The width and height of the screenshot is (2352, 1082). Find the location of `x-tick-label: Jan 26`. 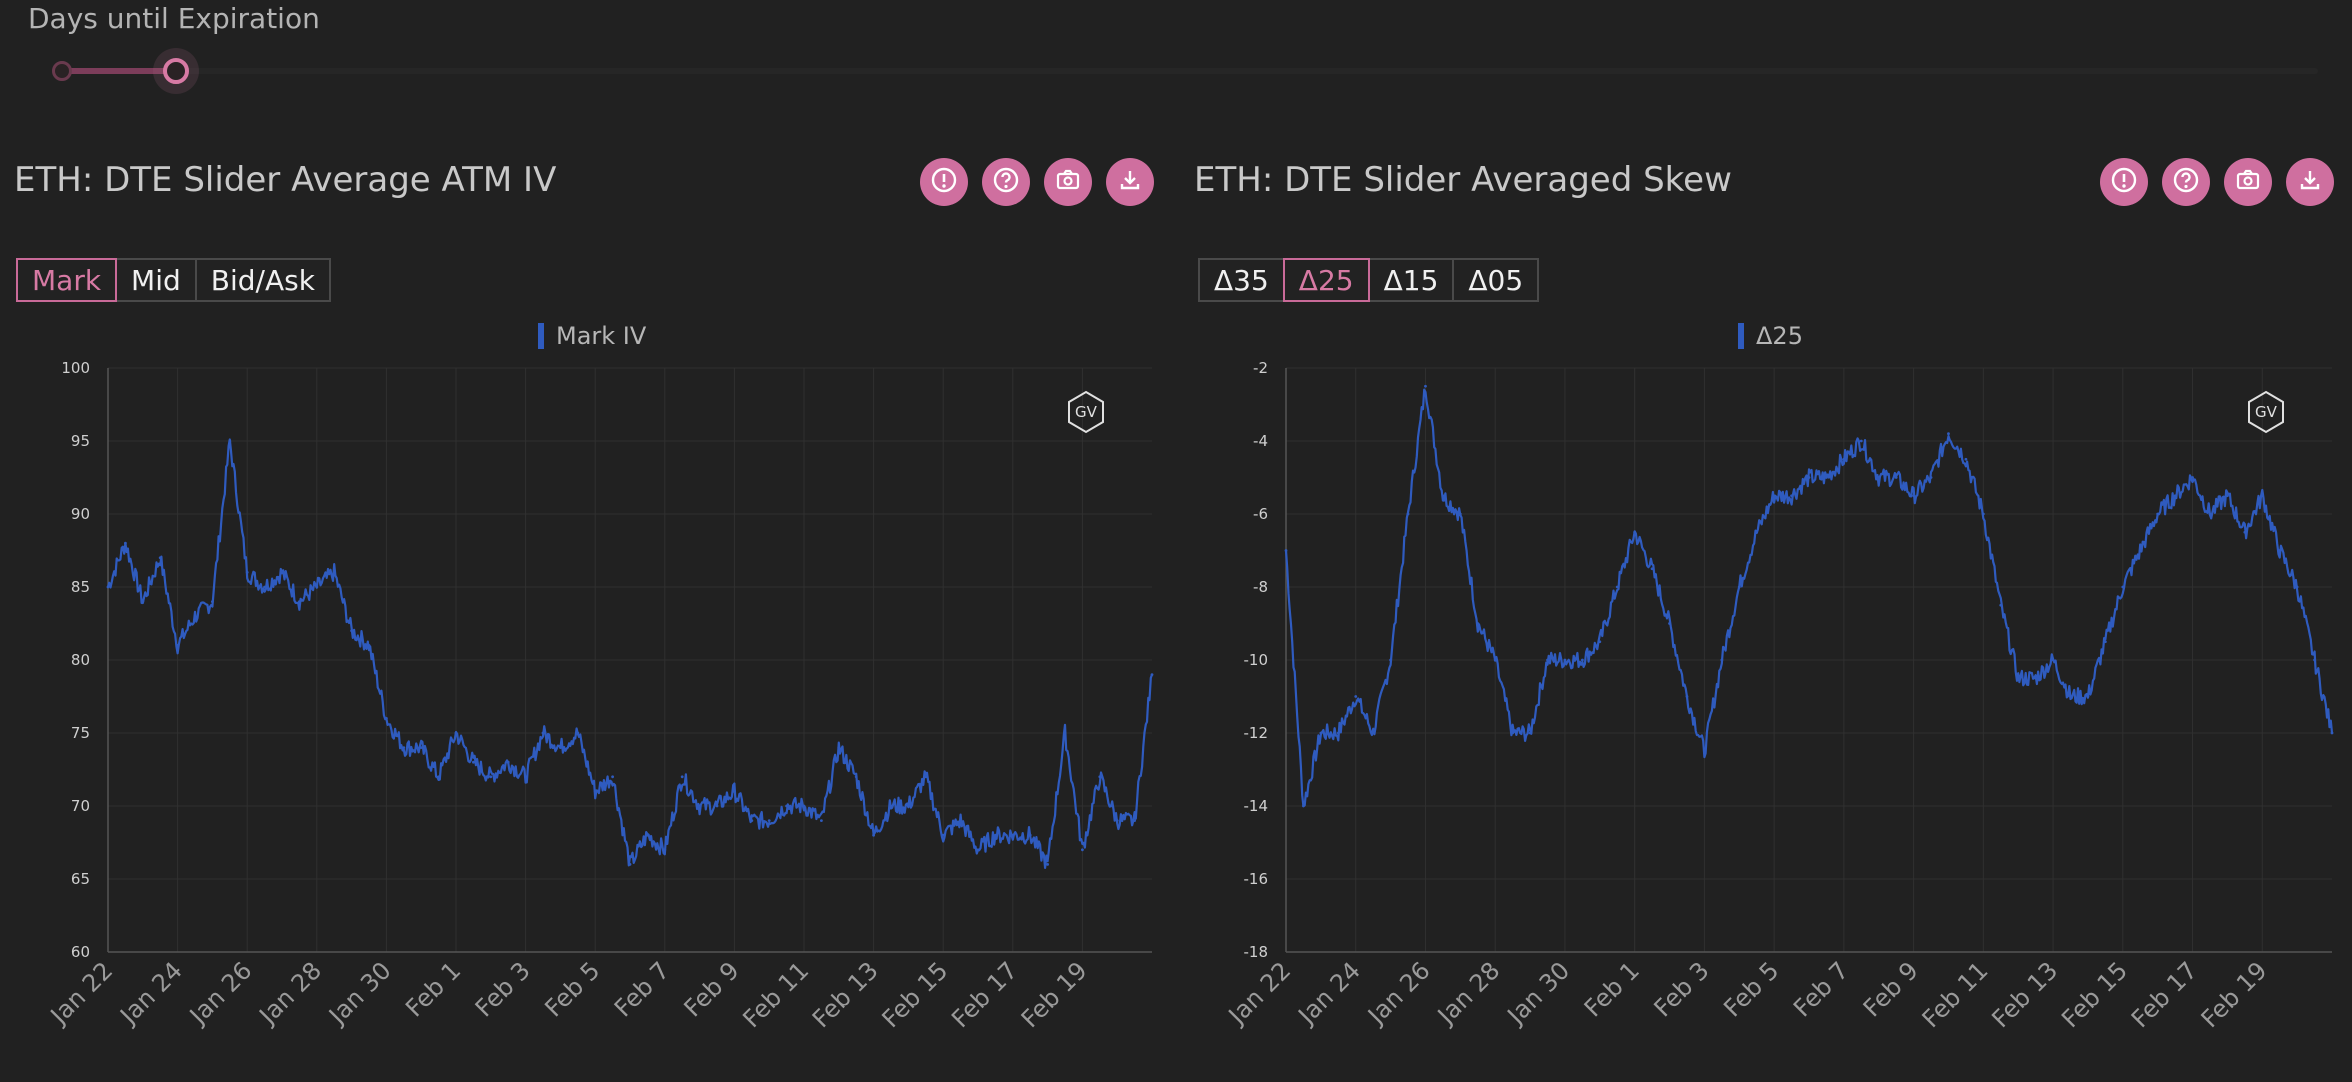

x-tick-label: Jan 26 is located at coordinates (1398, 993).